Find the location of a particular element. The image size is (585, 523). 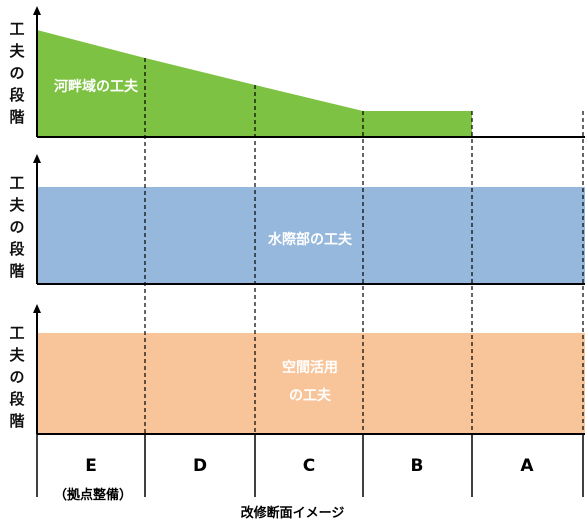

section-label-c: C is located at coordinates (309, 466).